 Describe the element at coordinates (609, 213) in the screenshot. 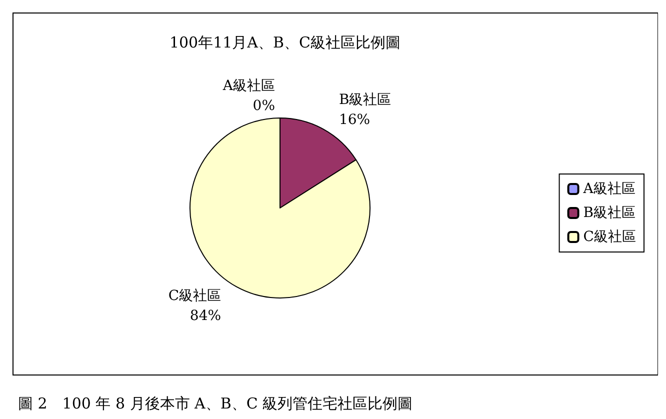

I see `legend-label: B級社區` at that location.